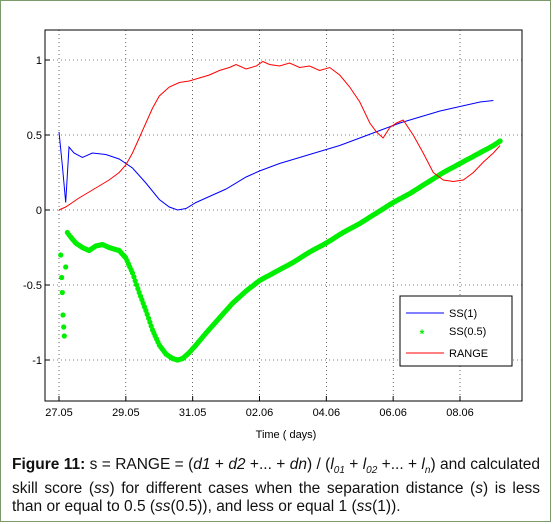 Image resolution: width=553 pixels, height=524 pixels. What do you see at coordinates (468, 354) in the screenshot?
I see `legend-label-range: RANGE` at bounding box center [468, 354].